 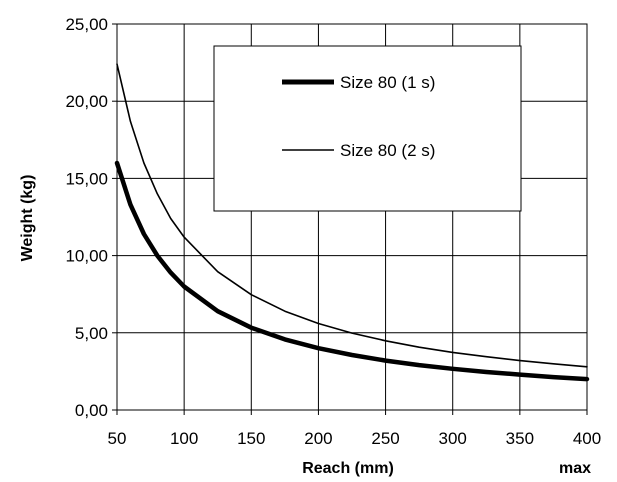 I want to click on x-axis-title: Reach (mm), so click(x=348, y=468).